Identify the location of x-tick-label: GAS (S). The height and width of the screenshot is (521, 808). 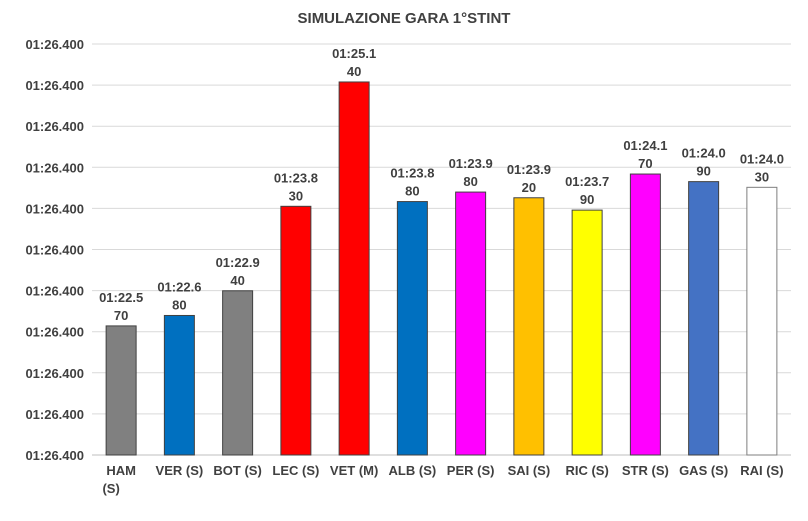
(703, 470).